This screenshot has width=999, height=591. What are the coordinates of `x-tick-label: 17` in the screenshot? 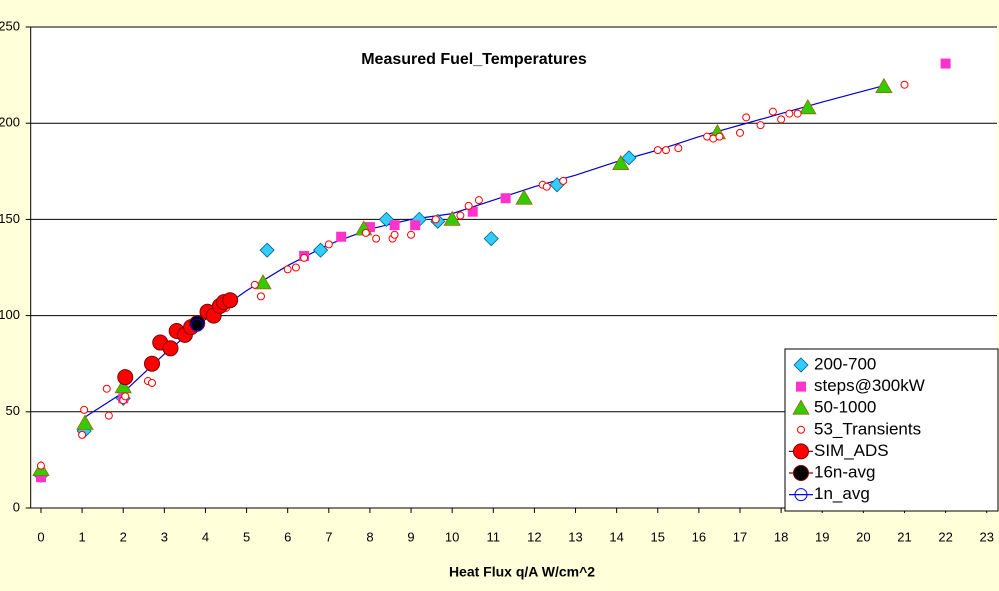 It's located at (740, 536).